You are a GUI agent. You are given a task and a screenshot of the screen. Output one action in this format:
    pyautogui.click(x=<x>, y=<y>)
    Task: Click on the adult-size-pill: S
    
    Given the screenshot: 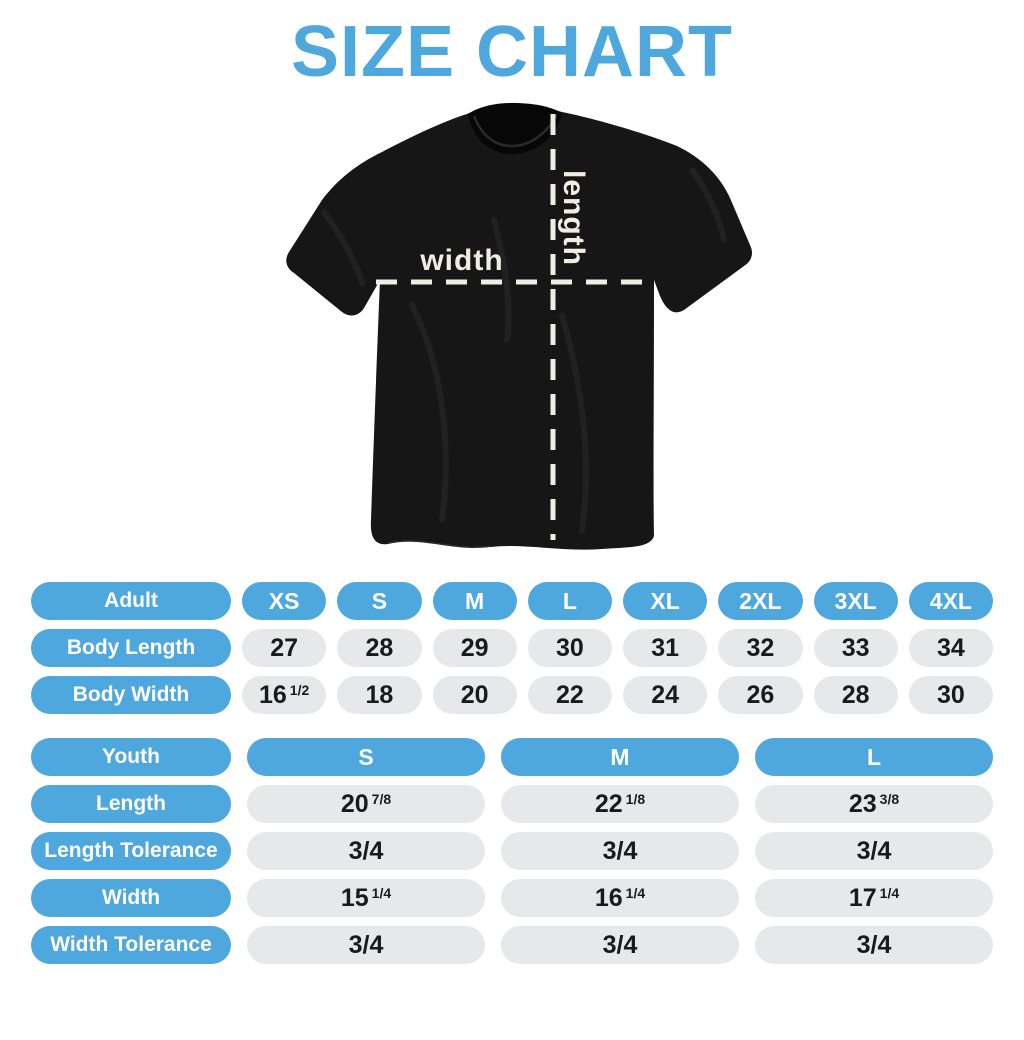 What is the action you would take?
    pyautogui.click(x=379, y=601)
    